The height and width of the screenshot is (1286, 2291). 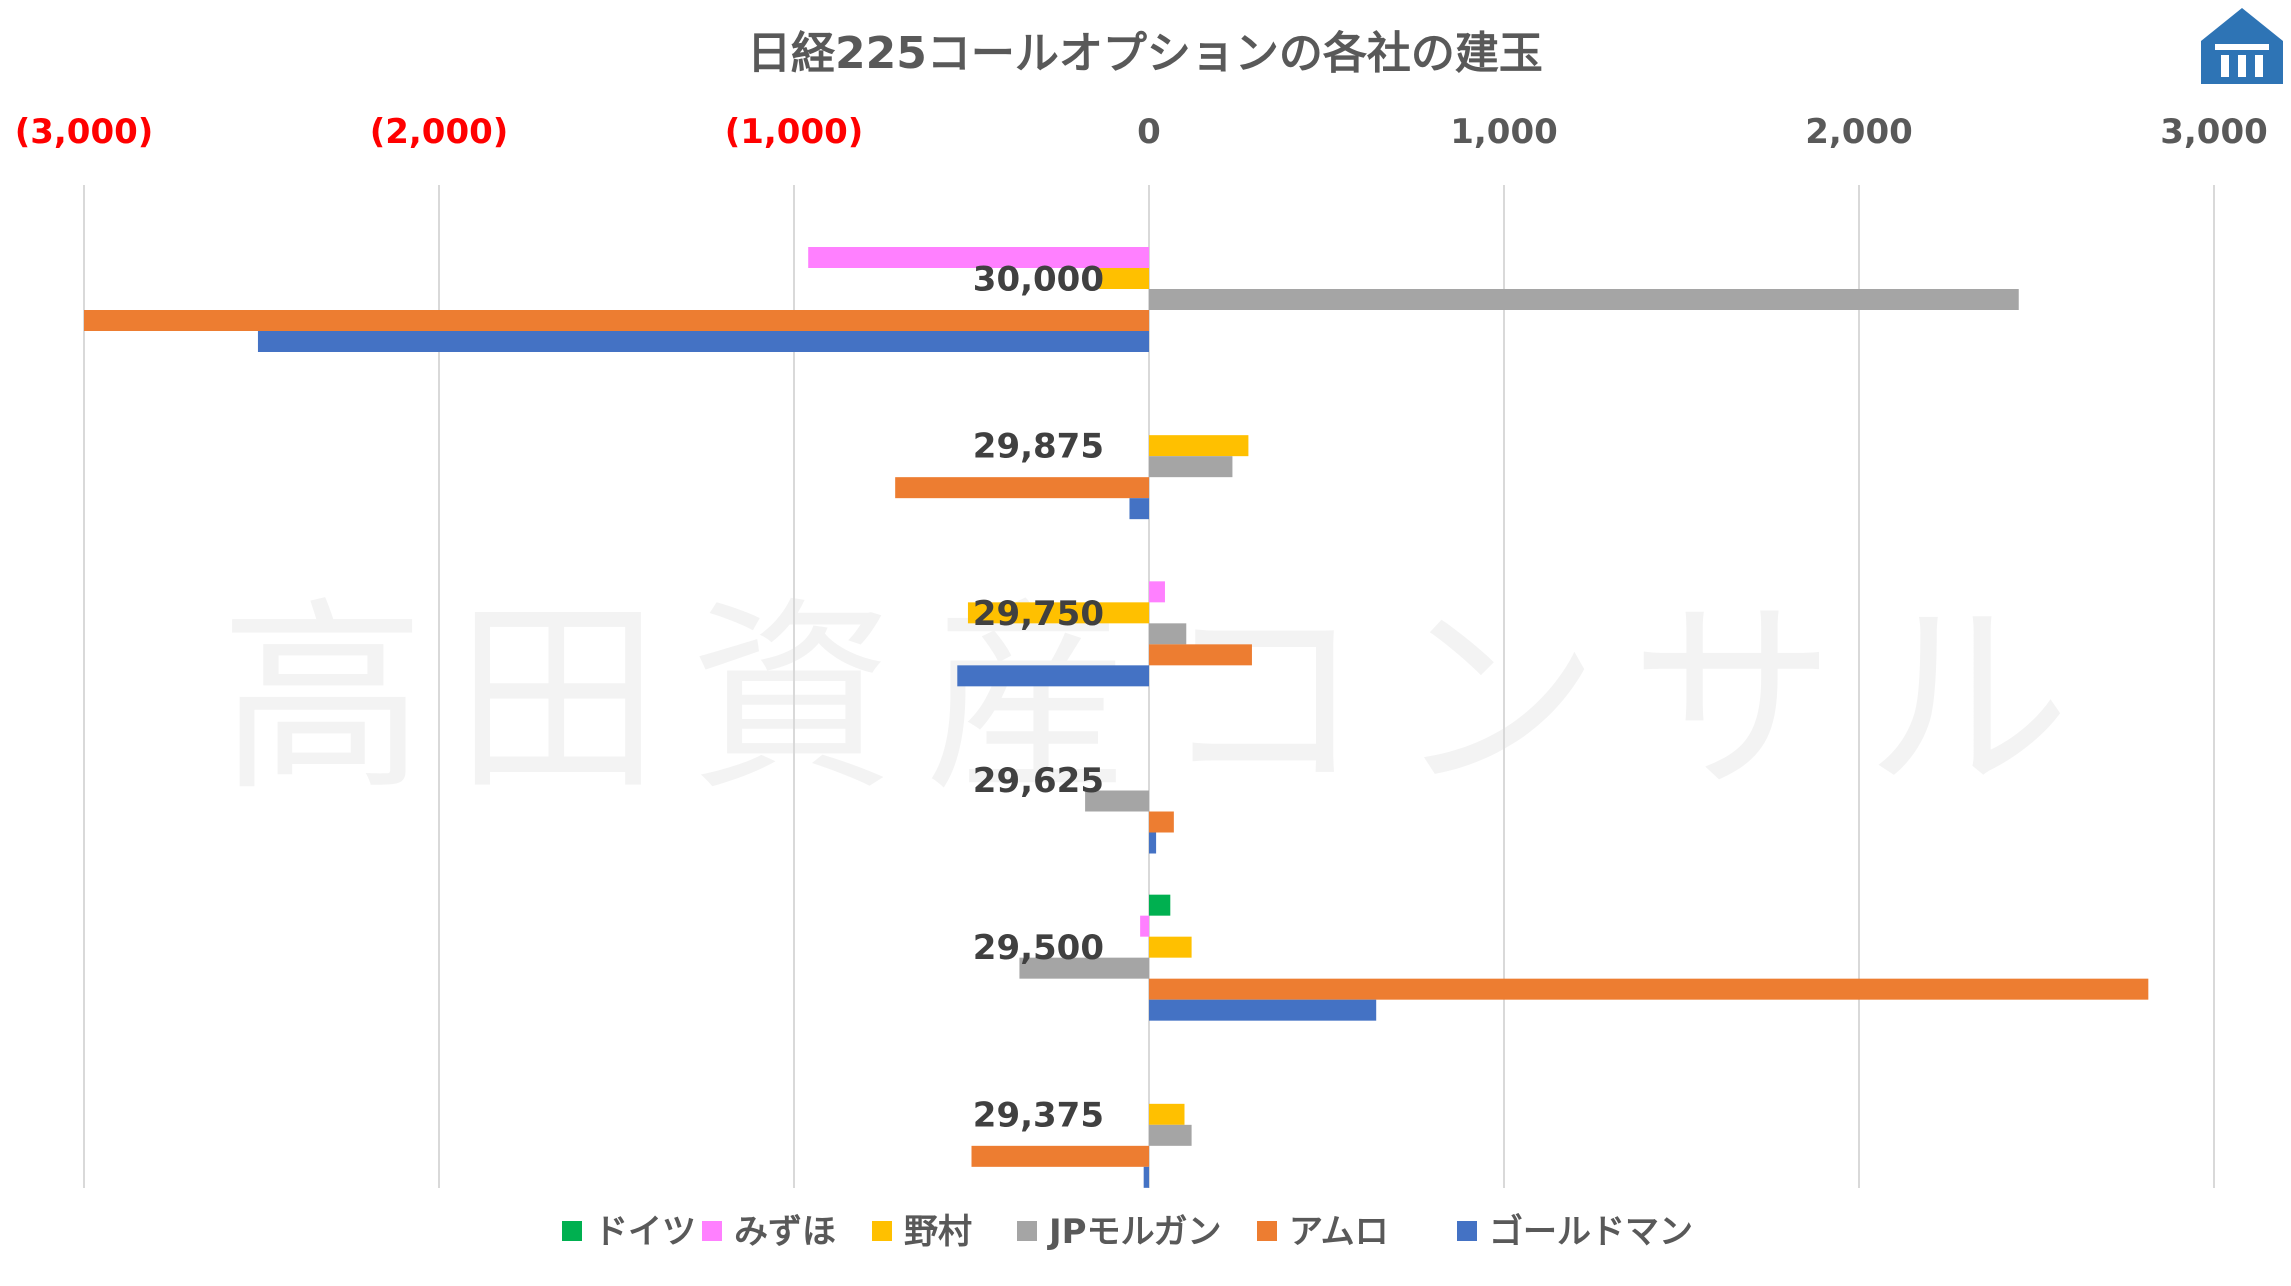 I want to click on legend-label: ゴールドマン, so click(x=1591, y=1232).